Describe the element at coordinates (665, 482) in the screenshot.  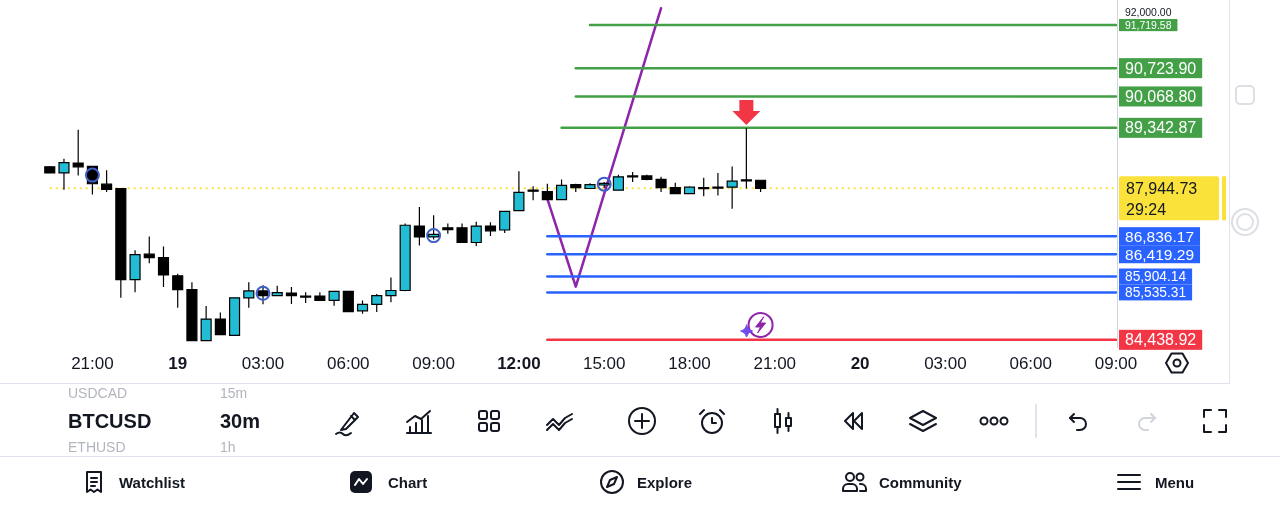
I see `text: Explore` at that location.